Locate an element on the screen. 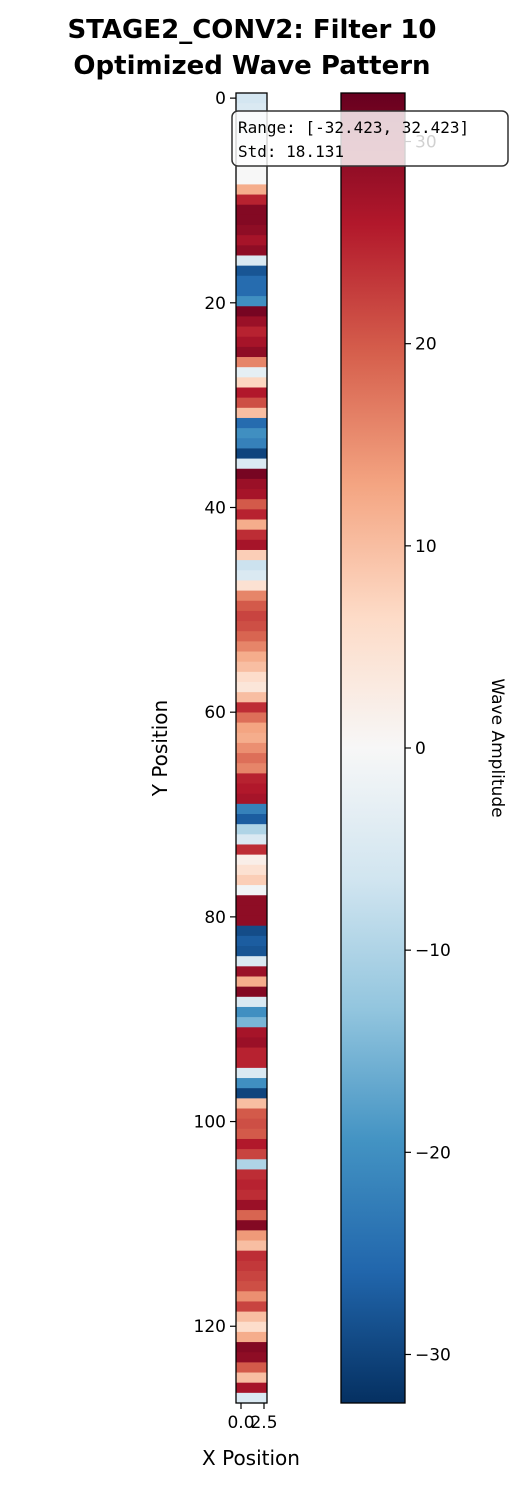 The width and height of the screenshot is (520, 1485). stats-annotation-box is located at coordinates (370, 138).